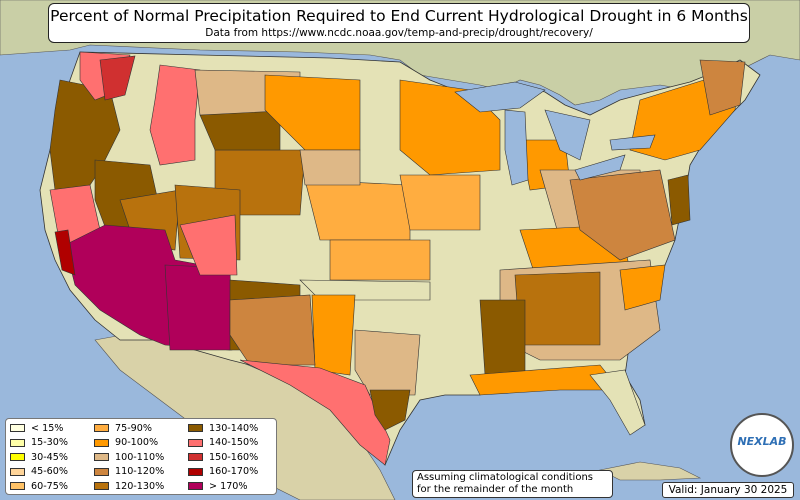 The height and width of the screenshot is (500, 800). Describe the element at coordinates (567, 135) in the screenshot. I see `lake-huron` at that location.